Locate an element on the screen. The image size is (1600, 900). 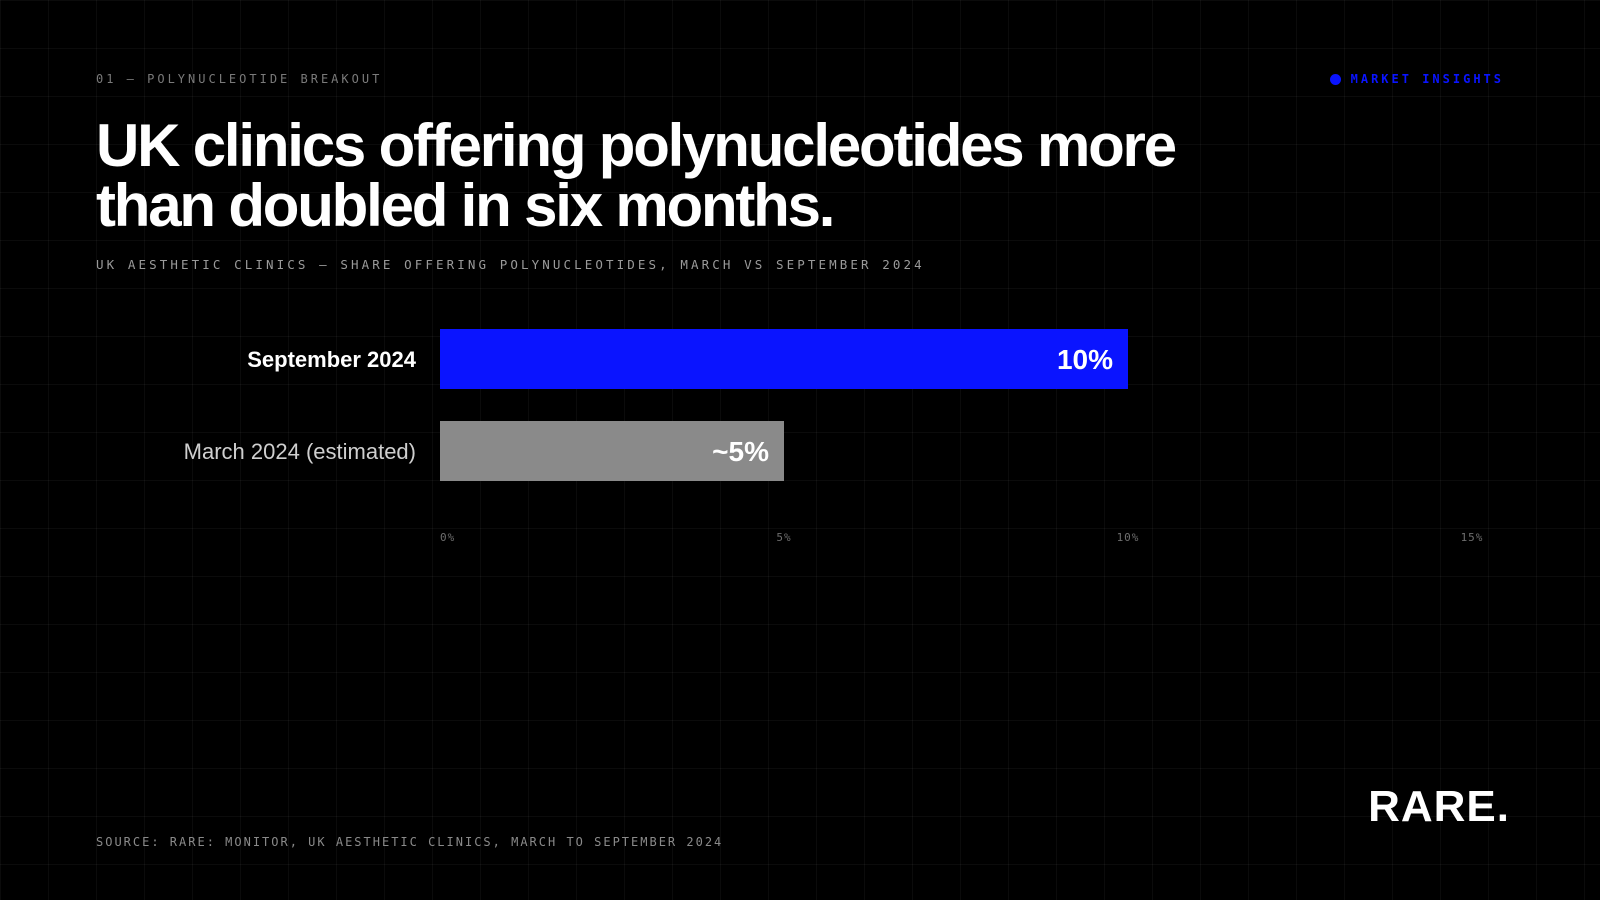
bar-value-label: 10% is located at coordinates (1085, 359).